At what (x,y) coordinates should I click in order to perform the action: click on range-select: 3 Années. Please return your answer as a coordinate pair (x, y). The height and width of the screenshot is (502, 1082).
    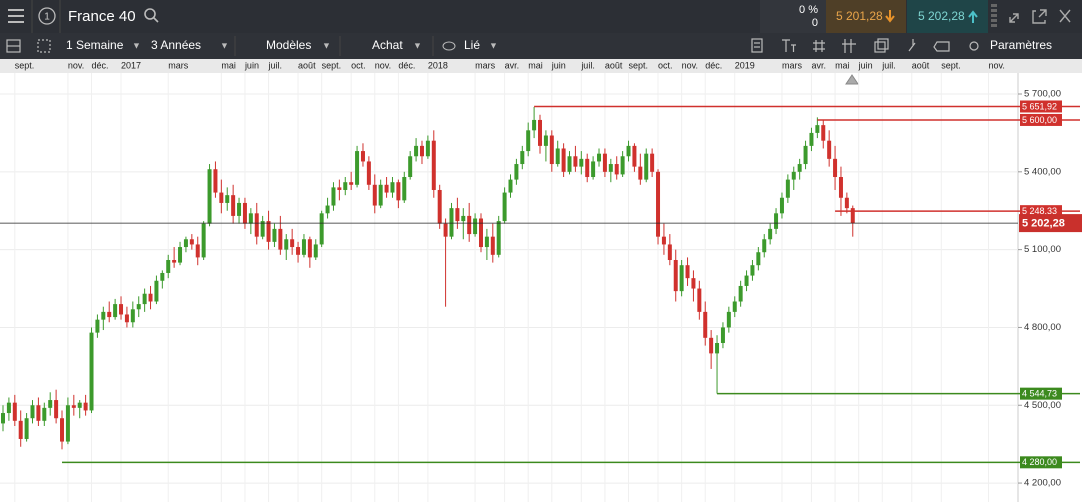
    Looking at the image, I should click on (176, 45).